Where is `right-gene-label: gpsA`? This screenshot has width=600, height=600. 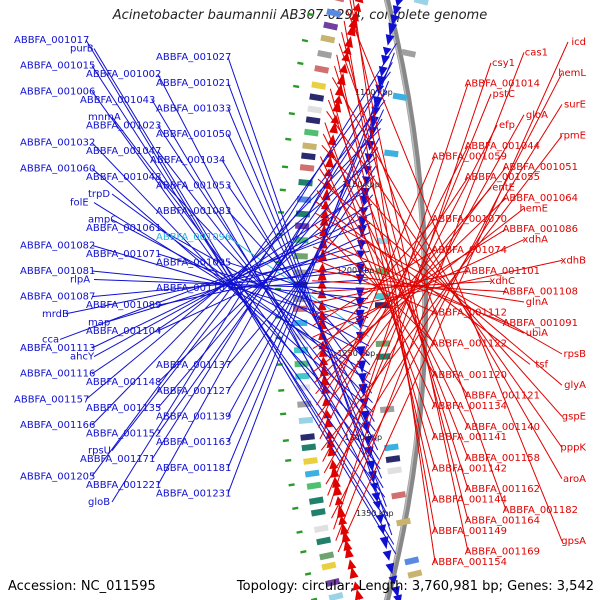
right-gene-label: gpsA is located at coordinates (573, 541).